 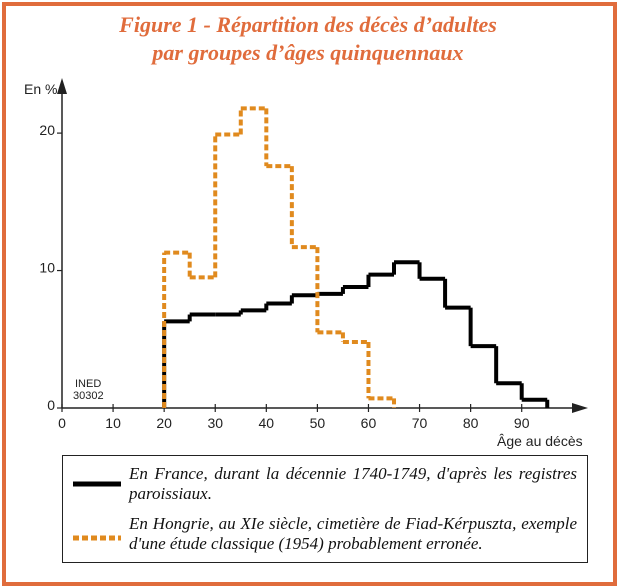 I want to click on x-tick-label: 90, so click(x=522, y=423).